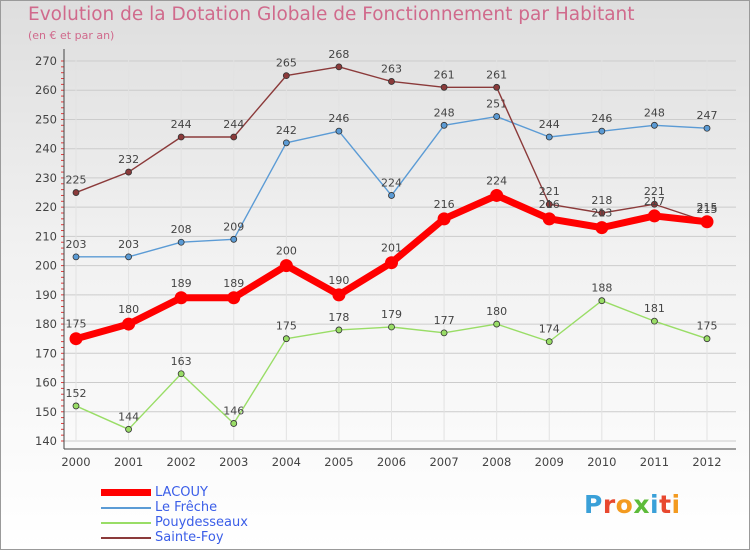 The image size is (750, 551). I want to click on x-tick-label: 2012, so click(706, 462).